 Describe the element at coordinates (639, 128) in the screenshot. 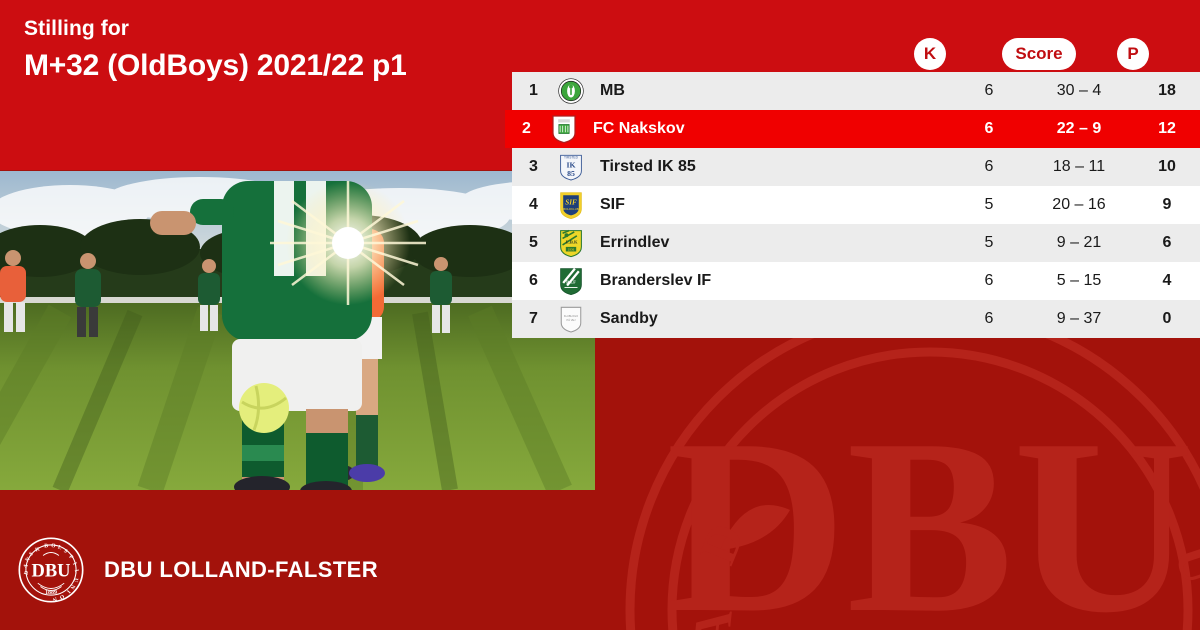

I see `row-team-name: FC Nakskov` at that location.